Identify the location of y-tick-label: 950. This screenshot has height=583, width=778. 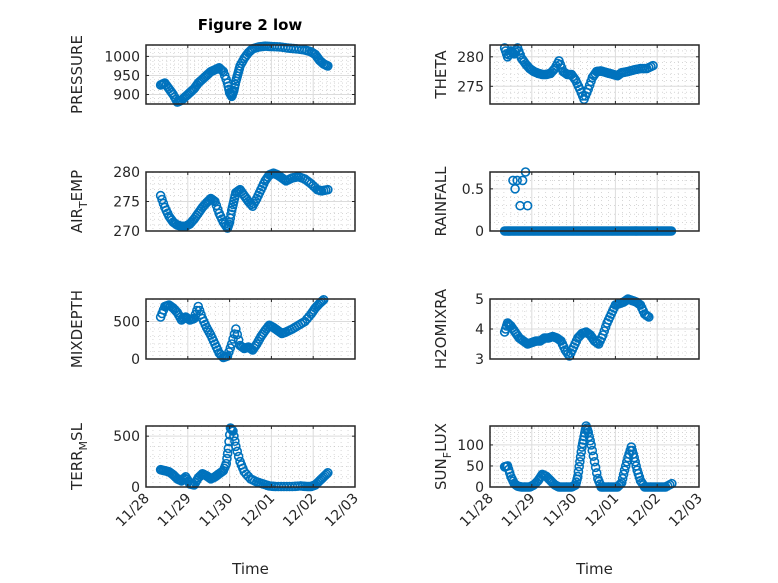
(126, 76).